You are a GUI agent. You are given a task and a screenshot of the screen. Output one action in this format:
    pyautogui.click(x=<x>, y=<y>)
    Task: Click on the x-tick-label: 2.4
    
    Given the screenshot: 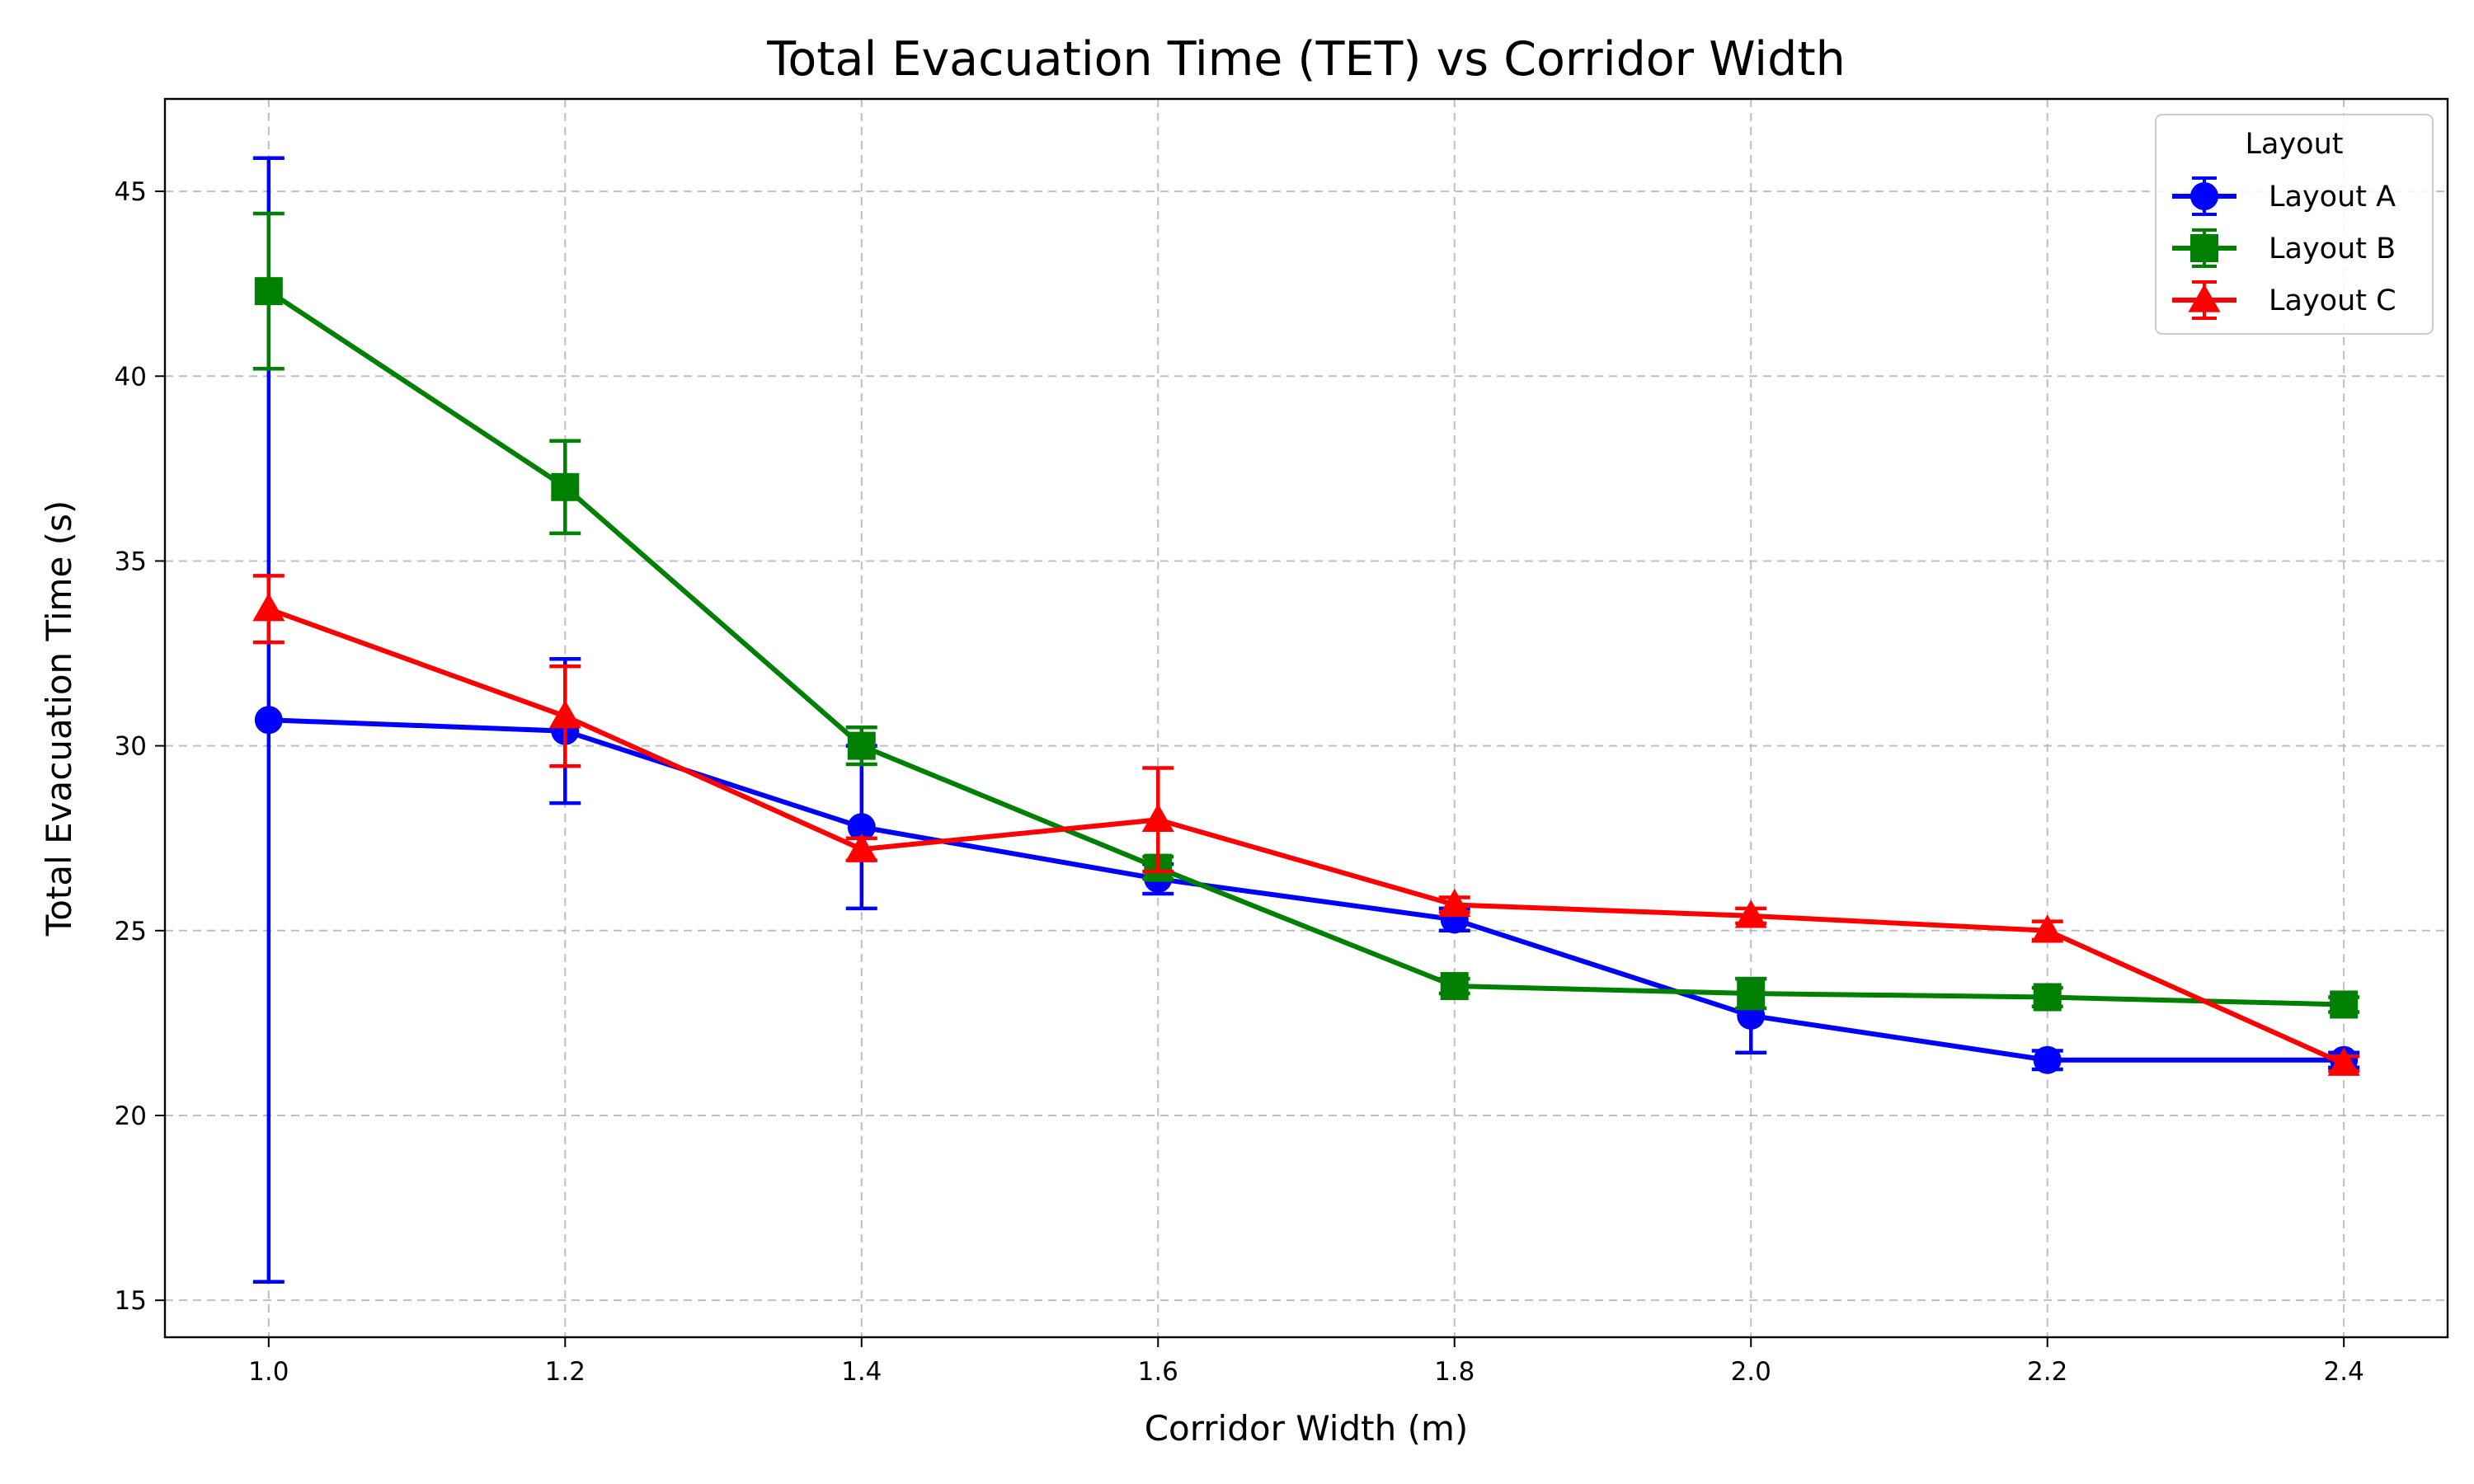 What is the action you would take?
    pyautogui.click(x=2344, y=1372)
    